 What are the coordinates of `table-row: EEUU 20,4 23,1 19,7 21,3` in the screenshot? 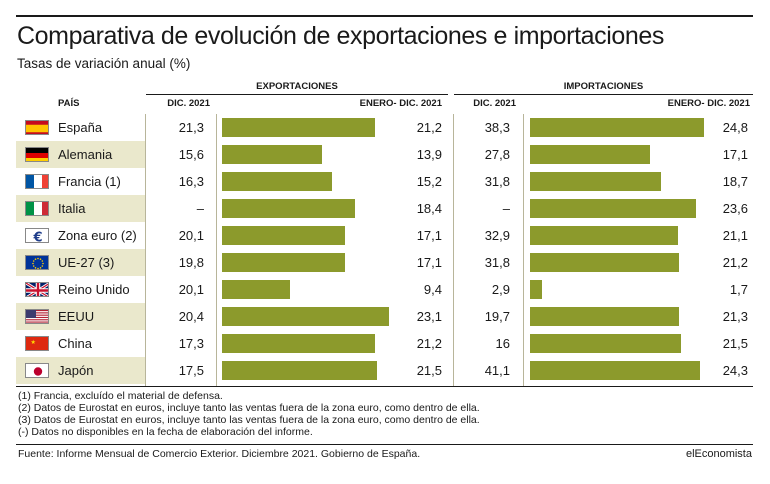 It's located at (384, 317).